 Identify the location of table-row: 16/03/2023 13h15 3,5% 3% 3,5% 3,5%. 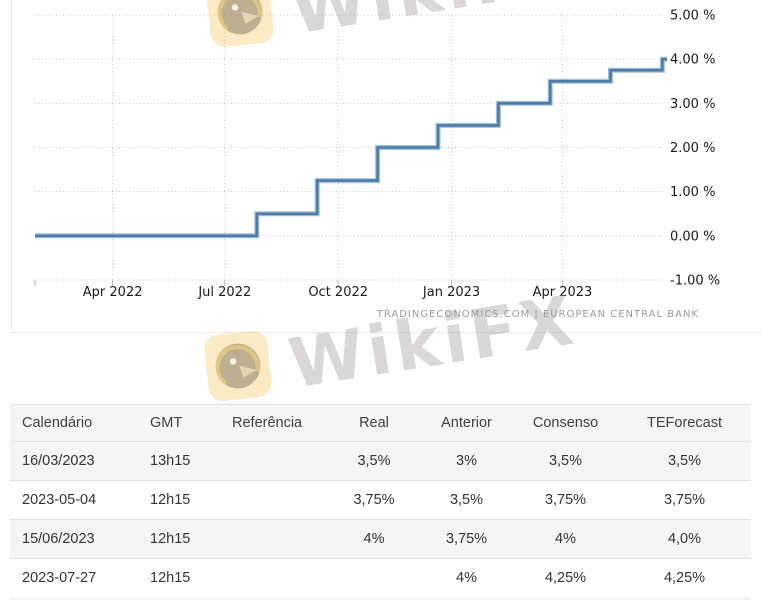
(380, 461).